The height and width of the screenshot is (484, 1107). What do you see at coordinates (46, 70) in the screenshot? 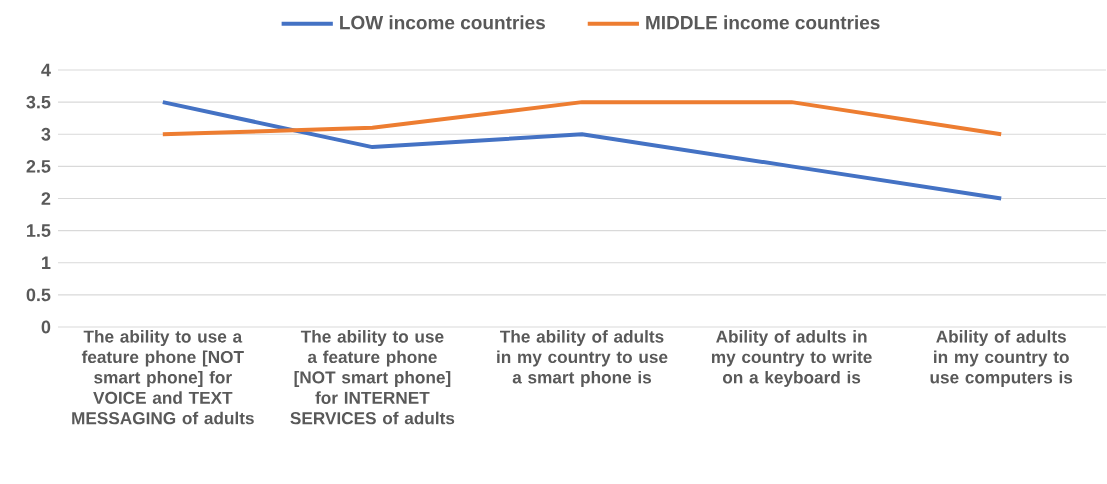
I see `y-tick-label: 4` at bounding box center [46, 70].